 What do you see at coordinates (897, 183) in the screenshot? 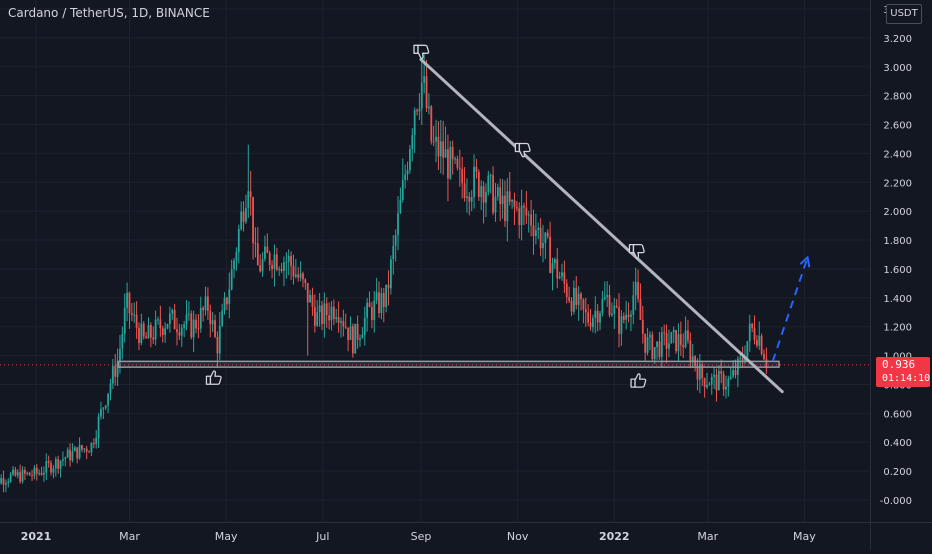
I see `y-tick-label: 2.200` at bounding box center [897, 183].